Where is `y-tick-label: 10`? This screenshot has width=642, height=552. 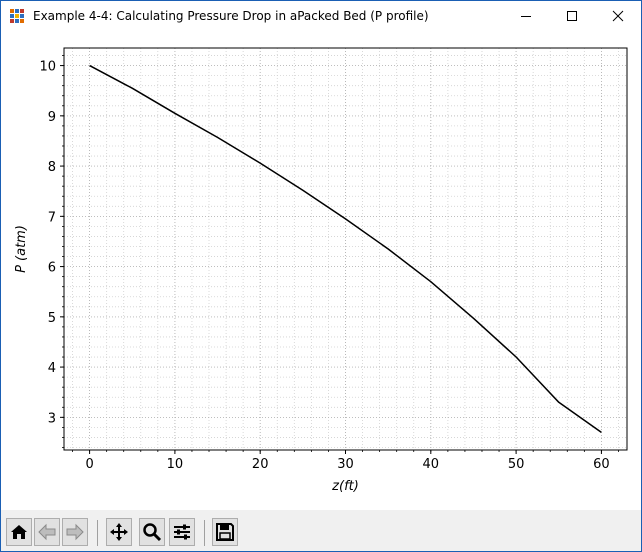 y-tick-label: 10 is located at coordinates (47, 67).